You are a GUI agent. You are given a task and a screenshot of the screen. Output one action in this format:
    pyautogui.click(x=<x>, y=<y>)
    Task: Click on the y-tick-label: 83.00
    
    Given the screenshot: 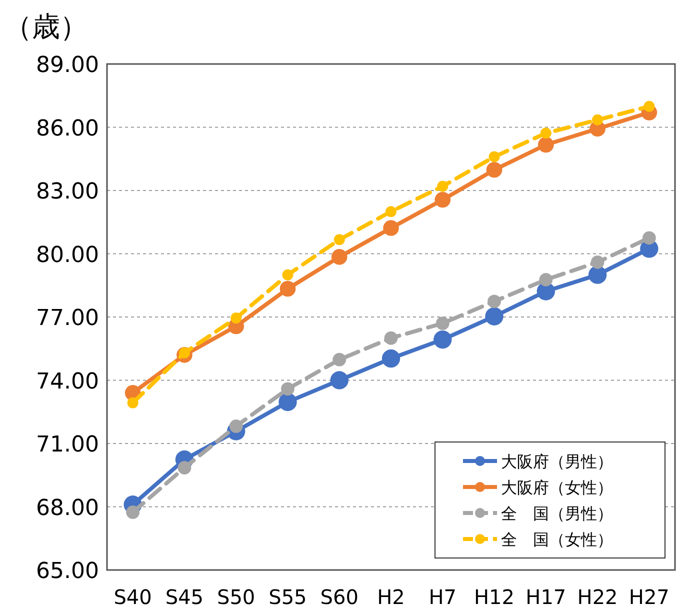 What is the action you would take?
    pyautogui.click(x=67, y=192)
    